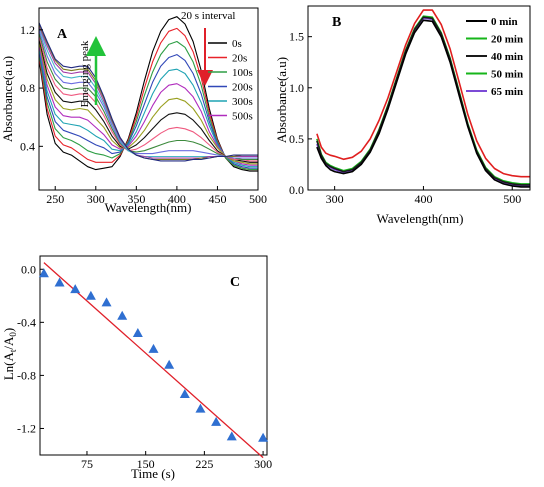  Describe the element at coordinates (27, 88) in the screenshot. I see `y-tick-label: 0.8` at that location.